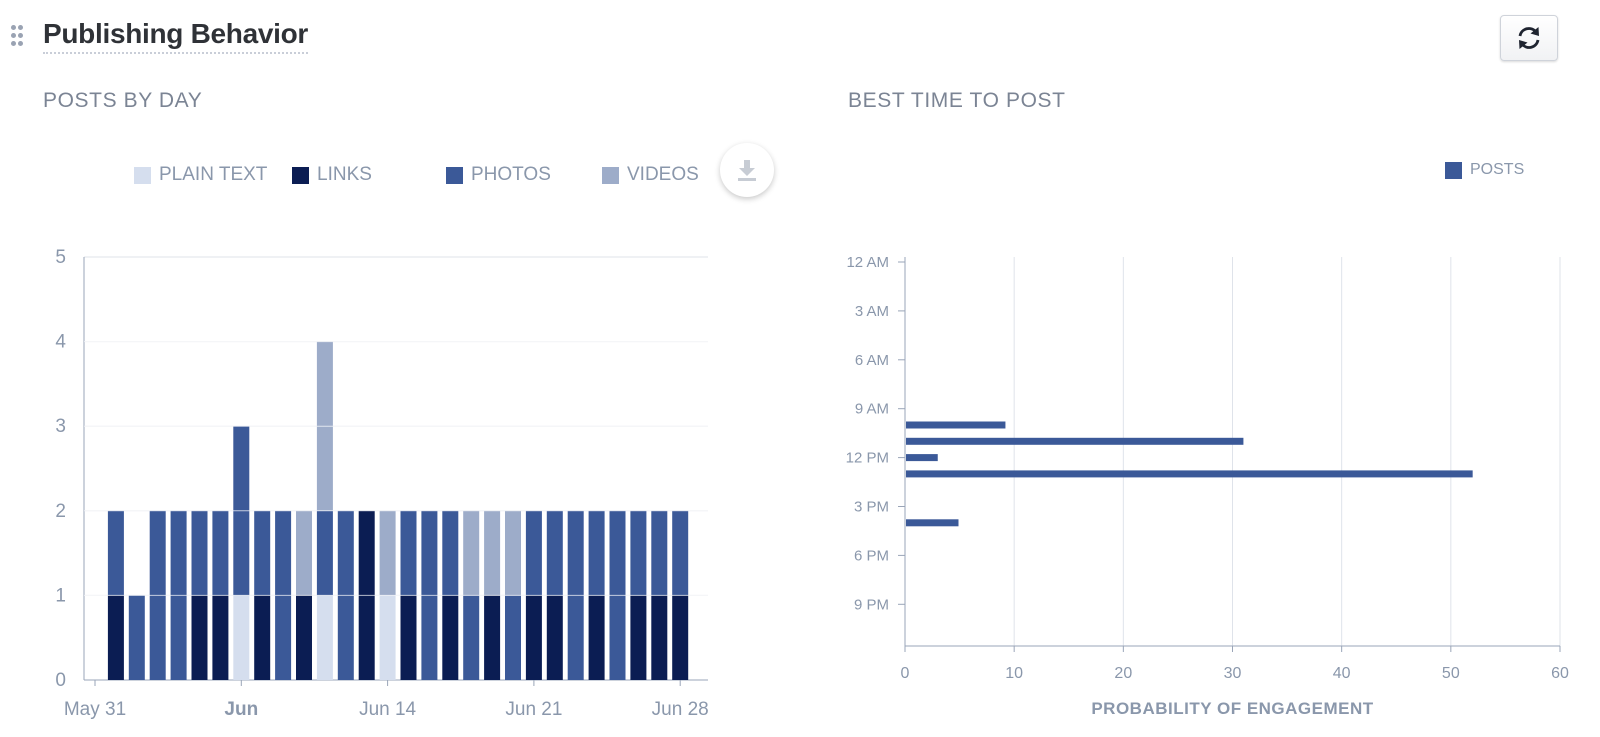 The height and width of the screenshot is (737, 1600). I want to click on download-button, so click(747, 170).